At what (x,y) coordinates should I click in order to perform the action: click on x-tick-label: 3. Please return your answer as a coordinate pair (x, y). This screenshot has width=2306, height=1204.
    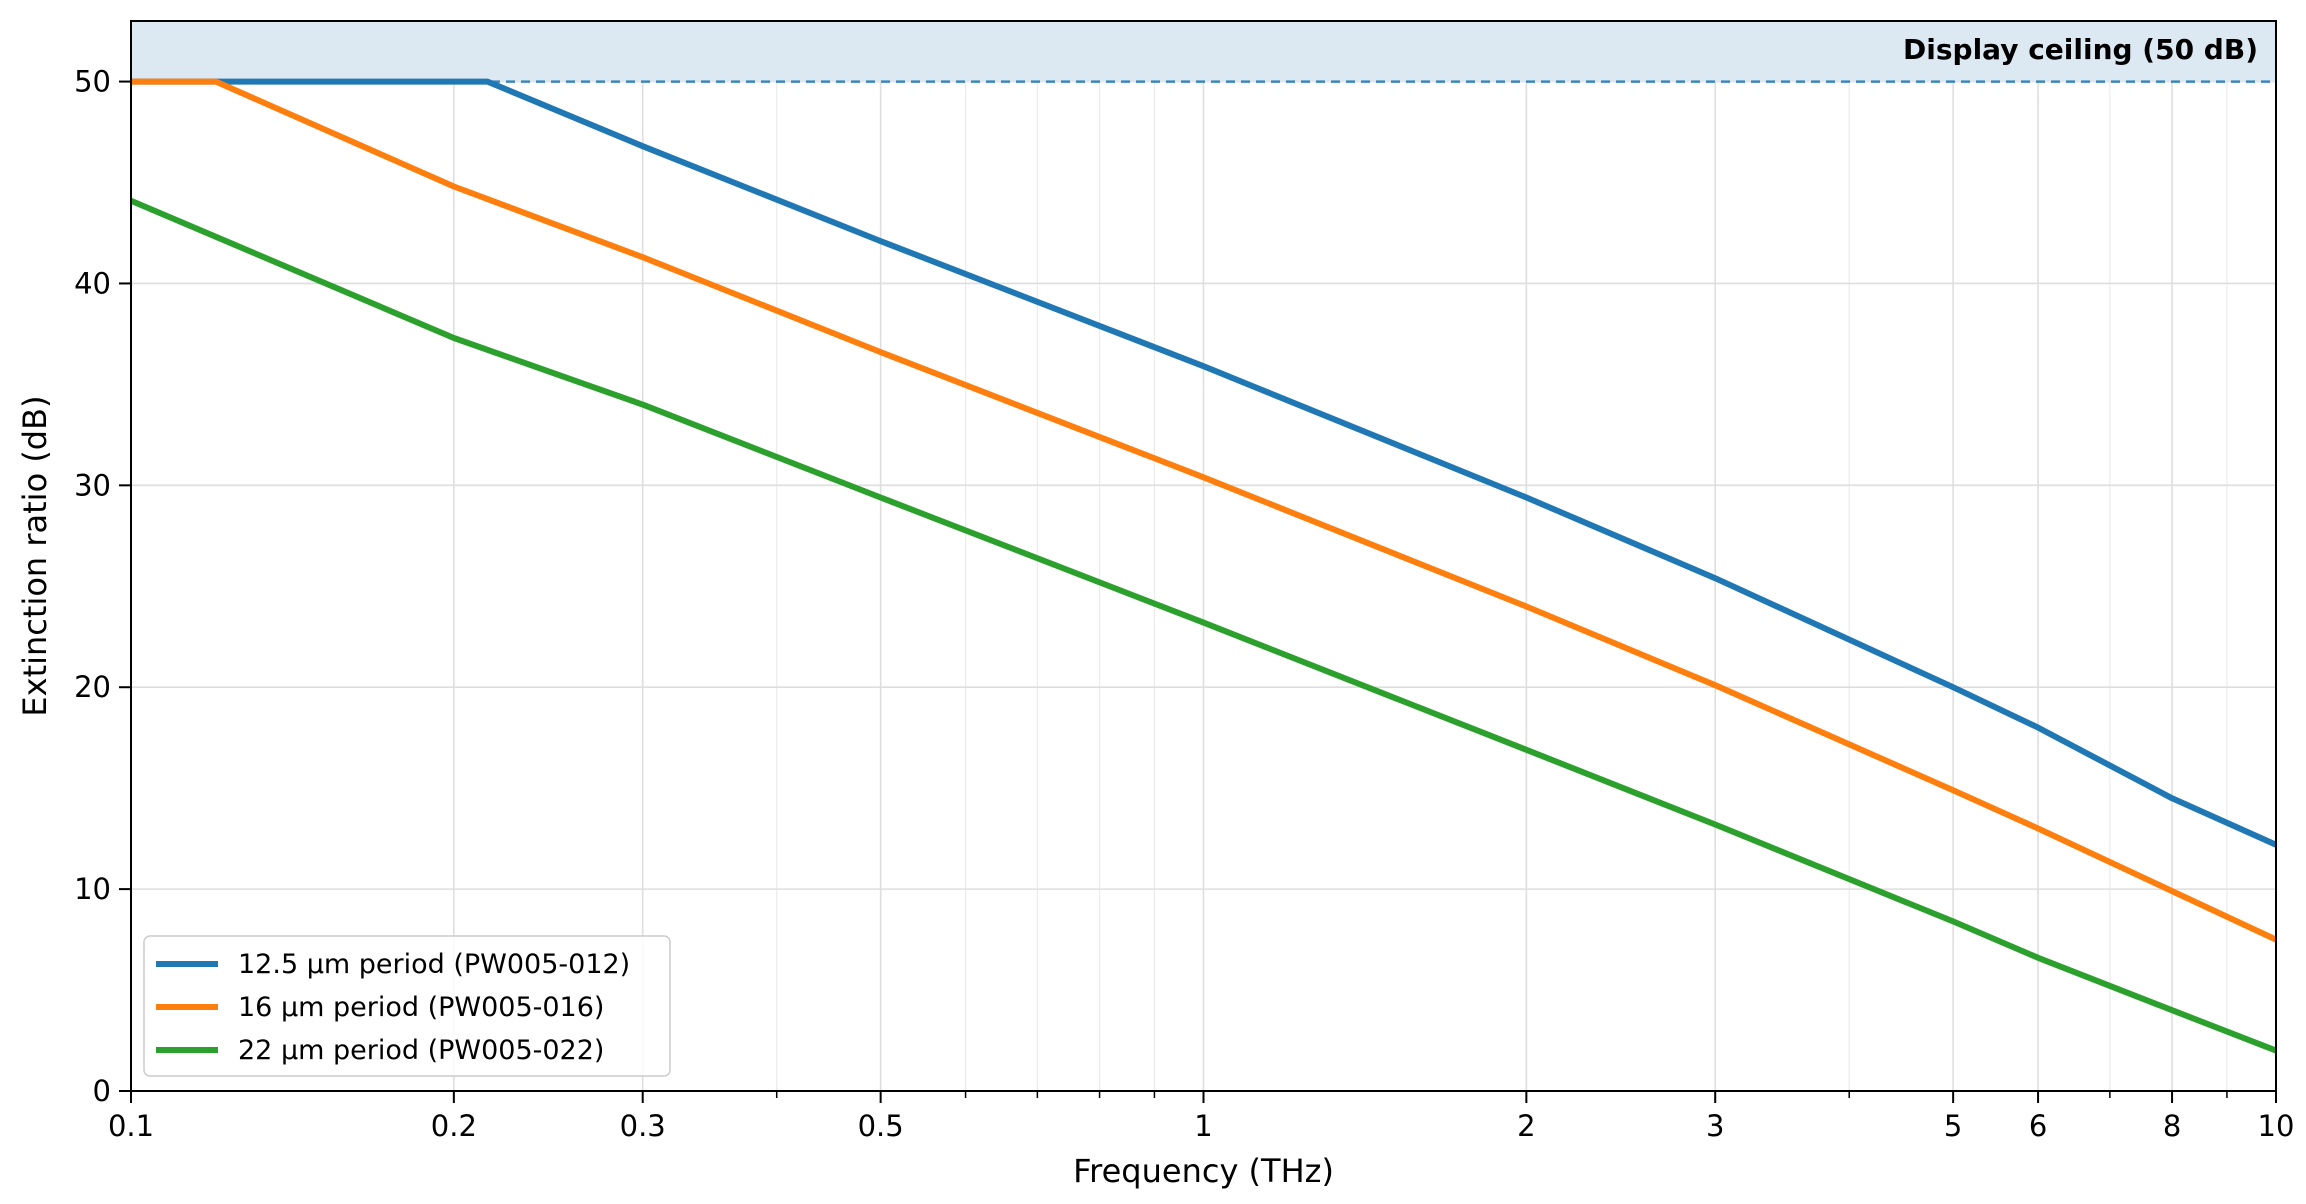
    Looking at the image, I should click on (1715, 1126).